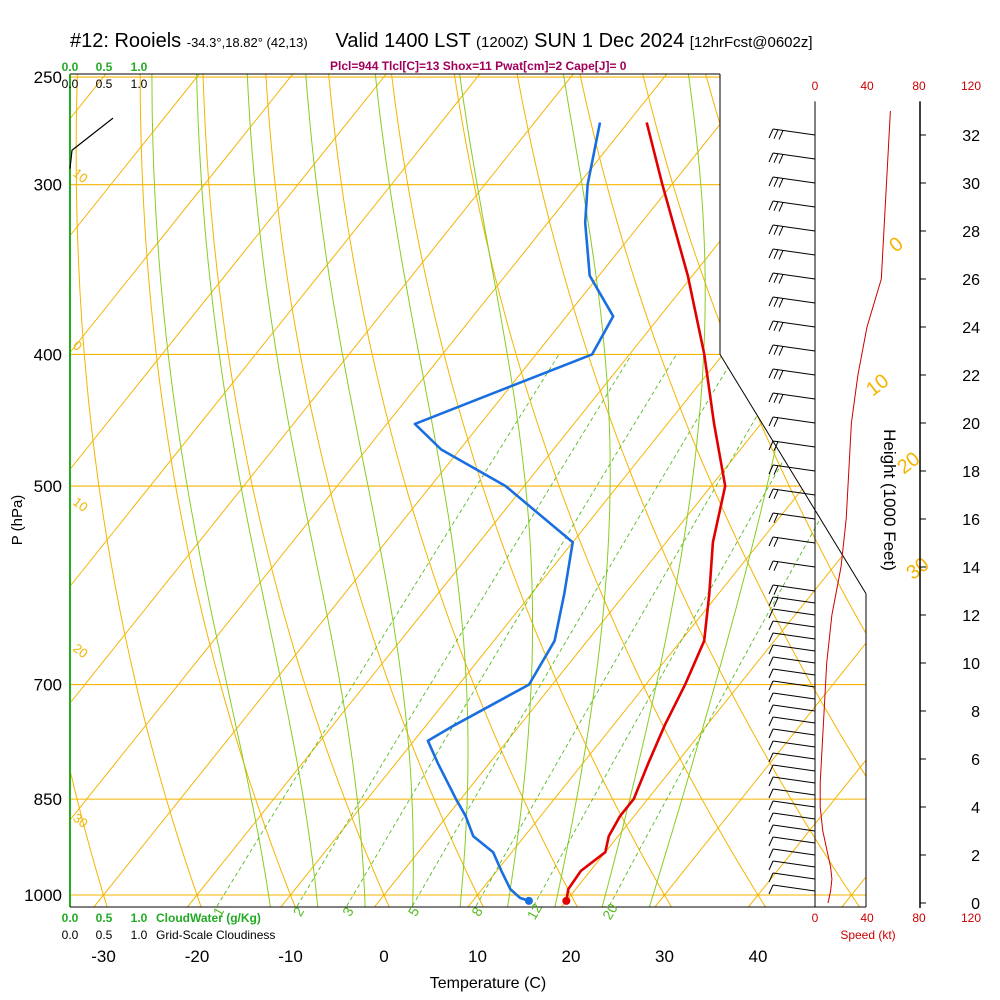 Image resolution: width=1000 pixels, height=1000 pixels. Describe the element at coordinates (971, 472) in the screenshot. I see `height-tick-label: 18` at that location.